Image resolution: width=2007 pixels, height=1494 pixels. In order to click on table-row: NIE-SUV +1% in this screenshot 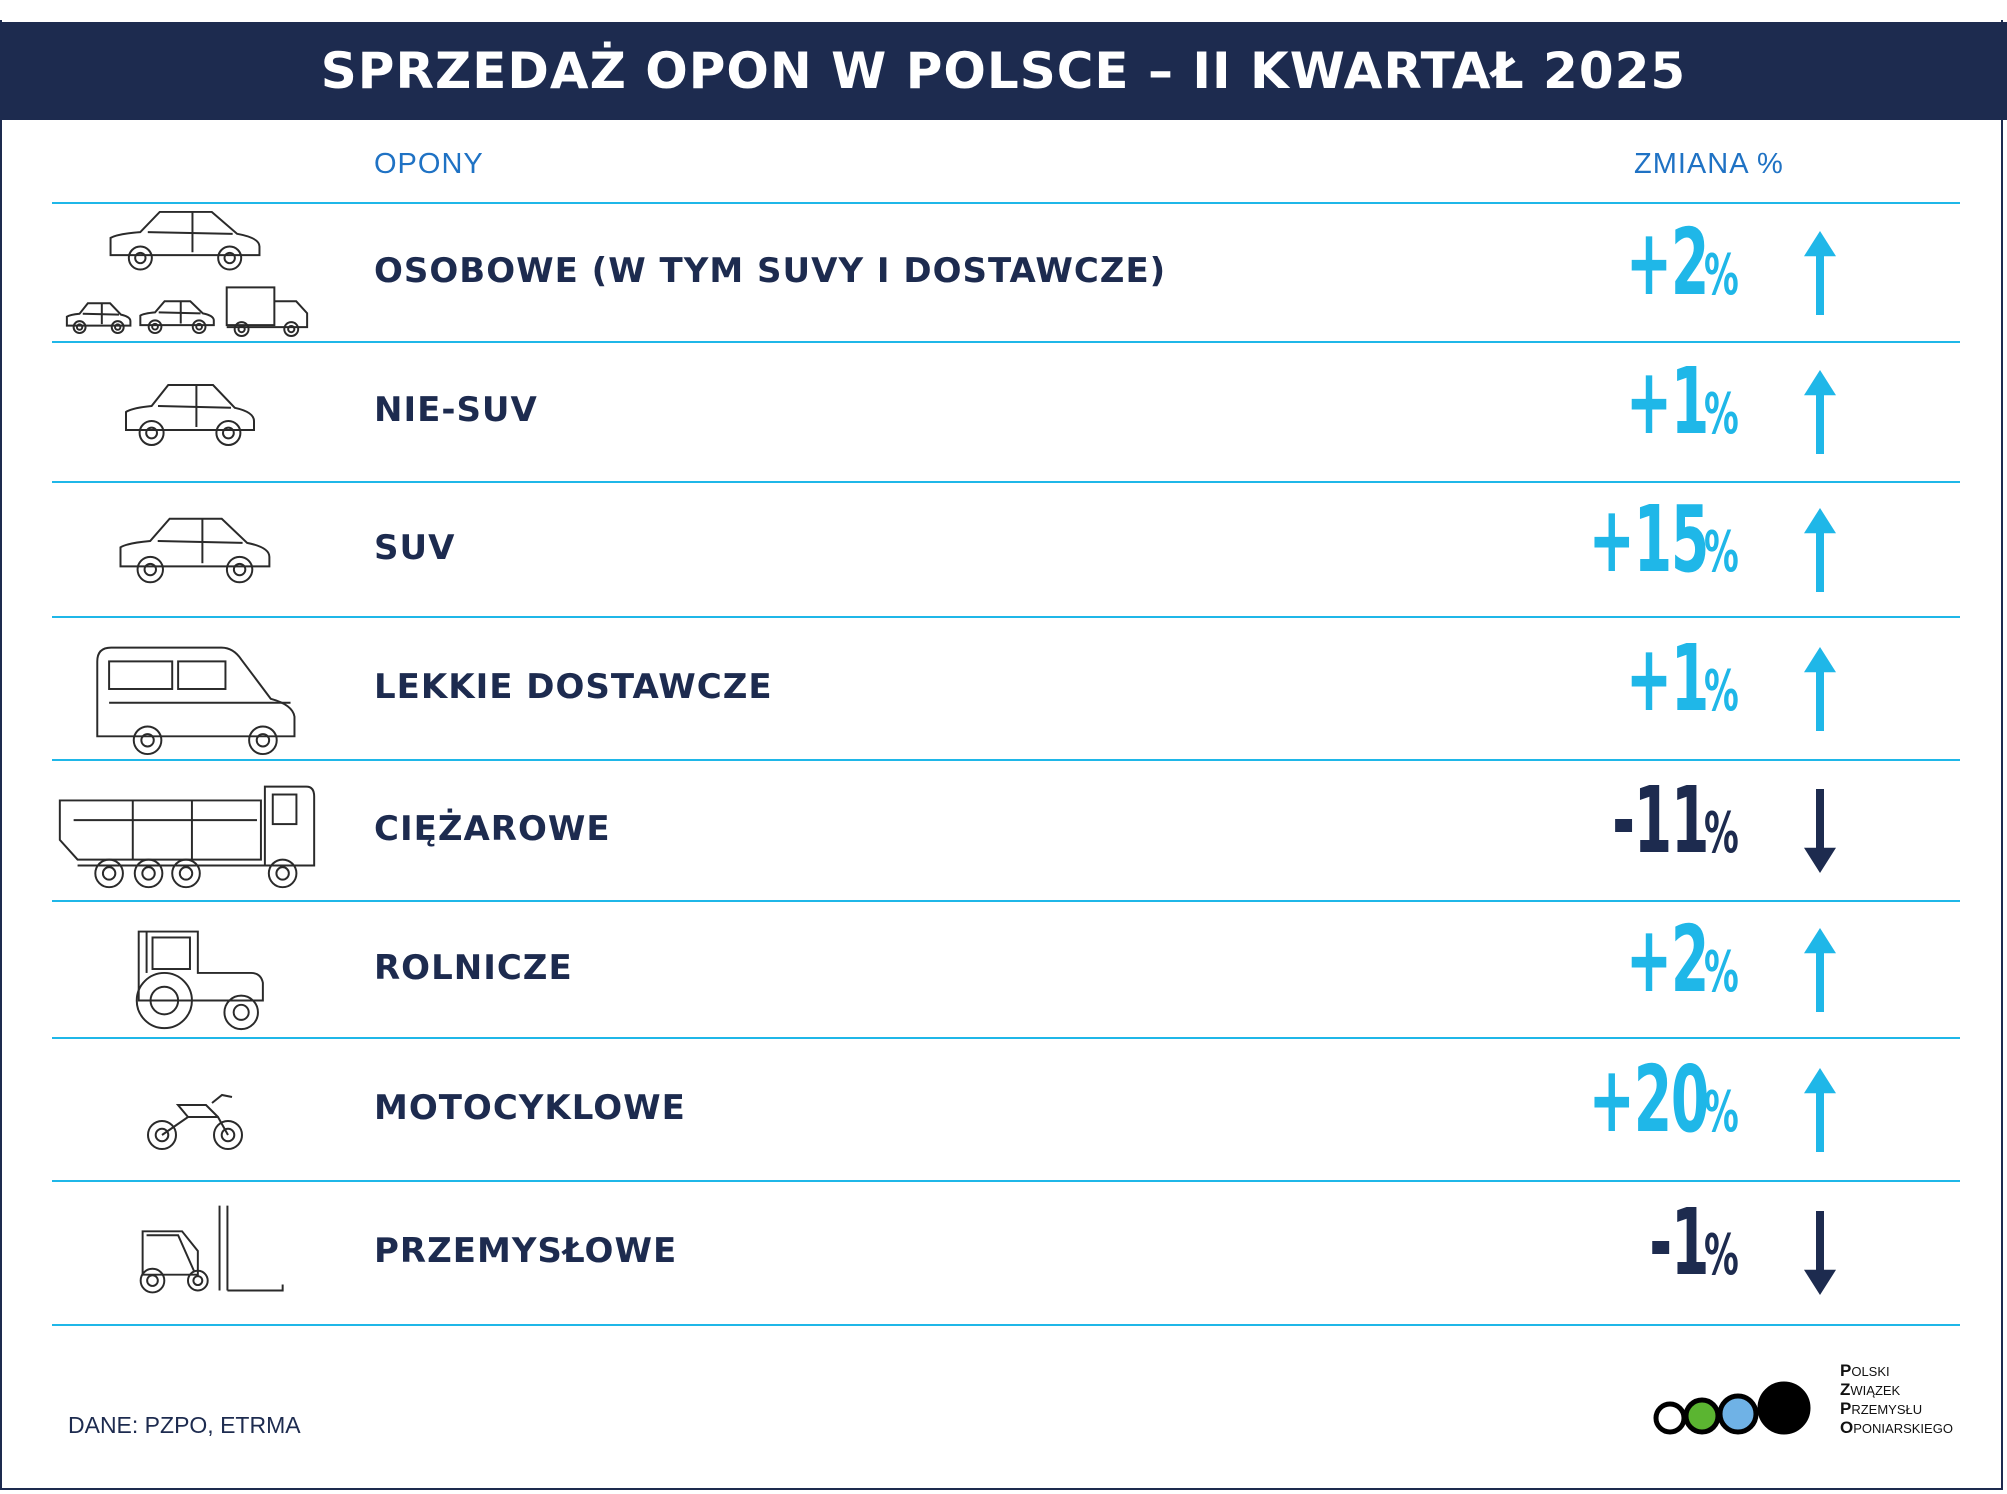, I will do `click(1006, 412)`.